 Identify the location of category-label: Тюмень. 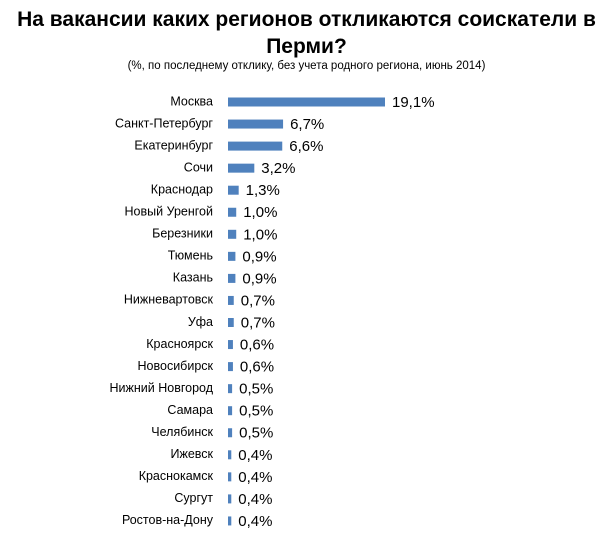
(190, 256).